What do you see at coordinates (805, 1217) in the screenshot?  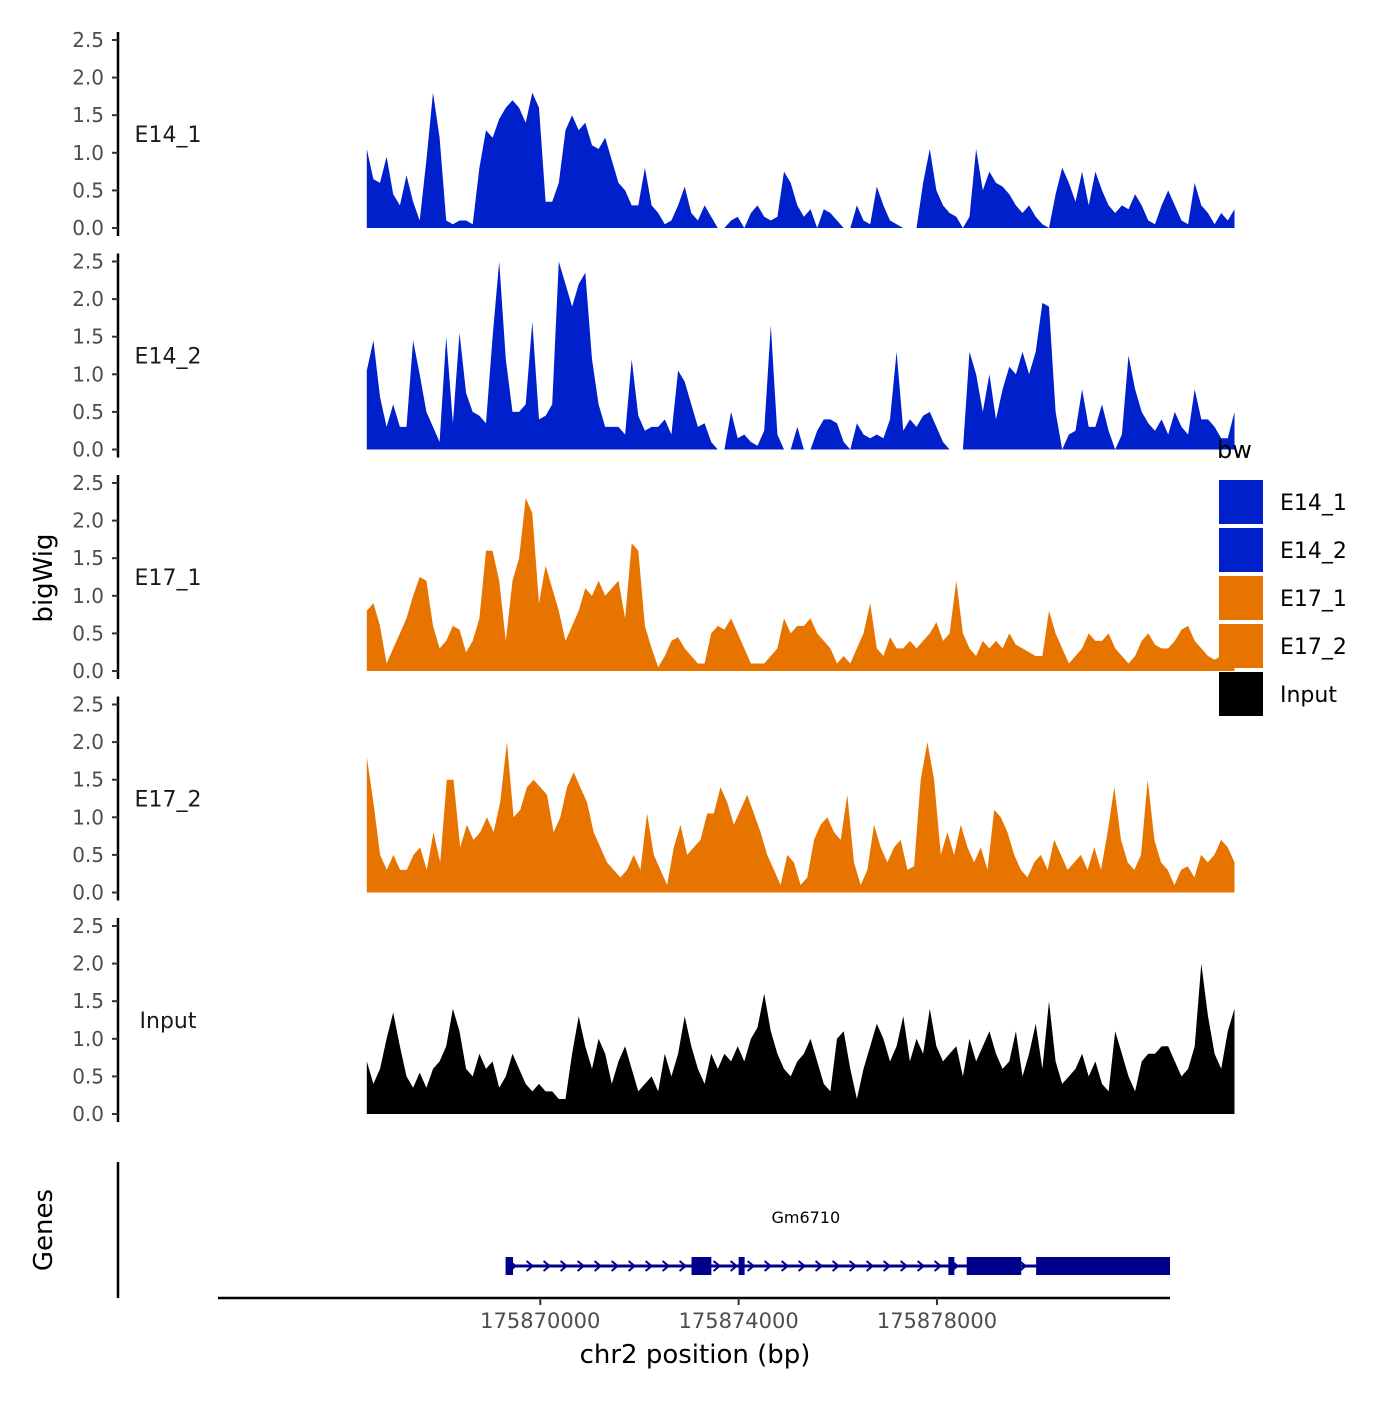 I see `gene-name-label: Gm6710` at bounding box center [805, 1217].